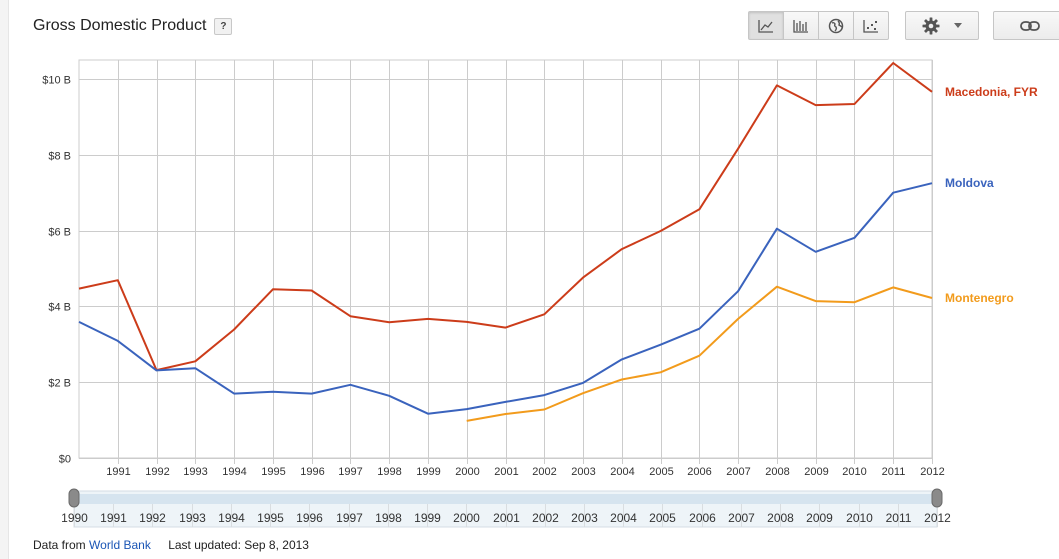 Image resolution: width=1059 pixels, height=559 pixels. Describe the element at coordinates (969, 183) in the screenshot. I see `legend-label: Moldova` at that location.